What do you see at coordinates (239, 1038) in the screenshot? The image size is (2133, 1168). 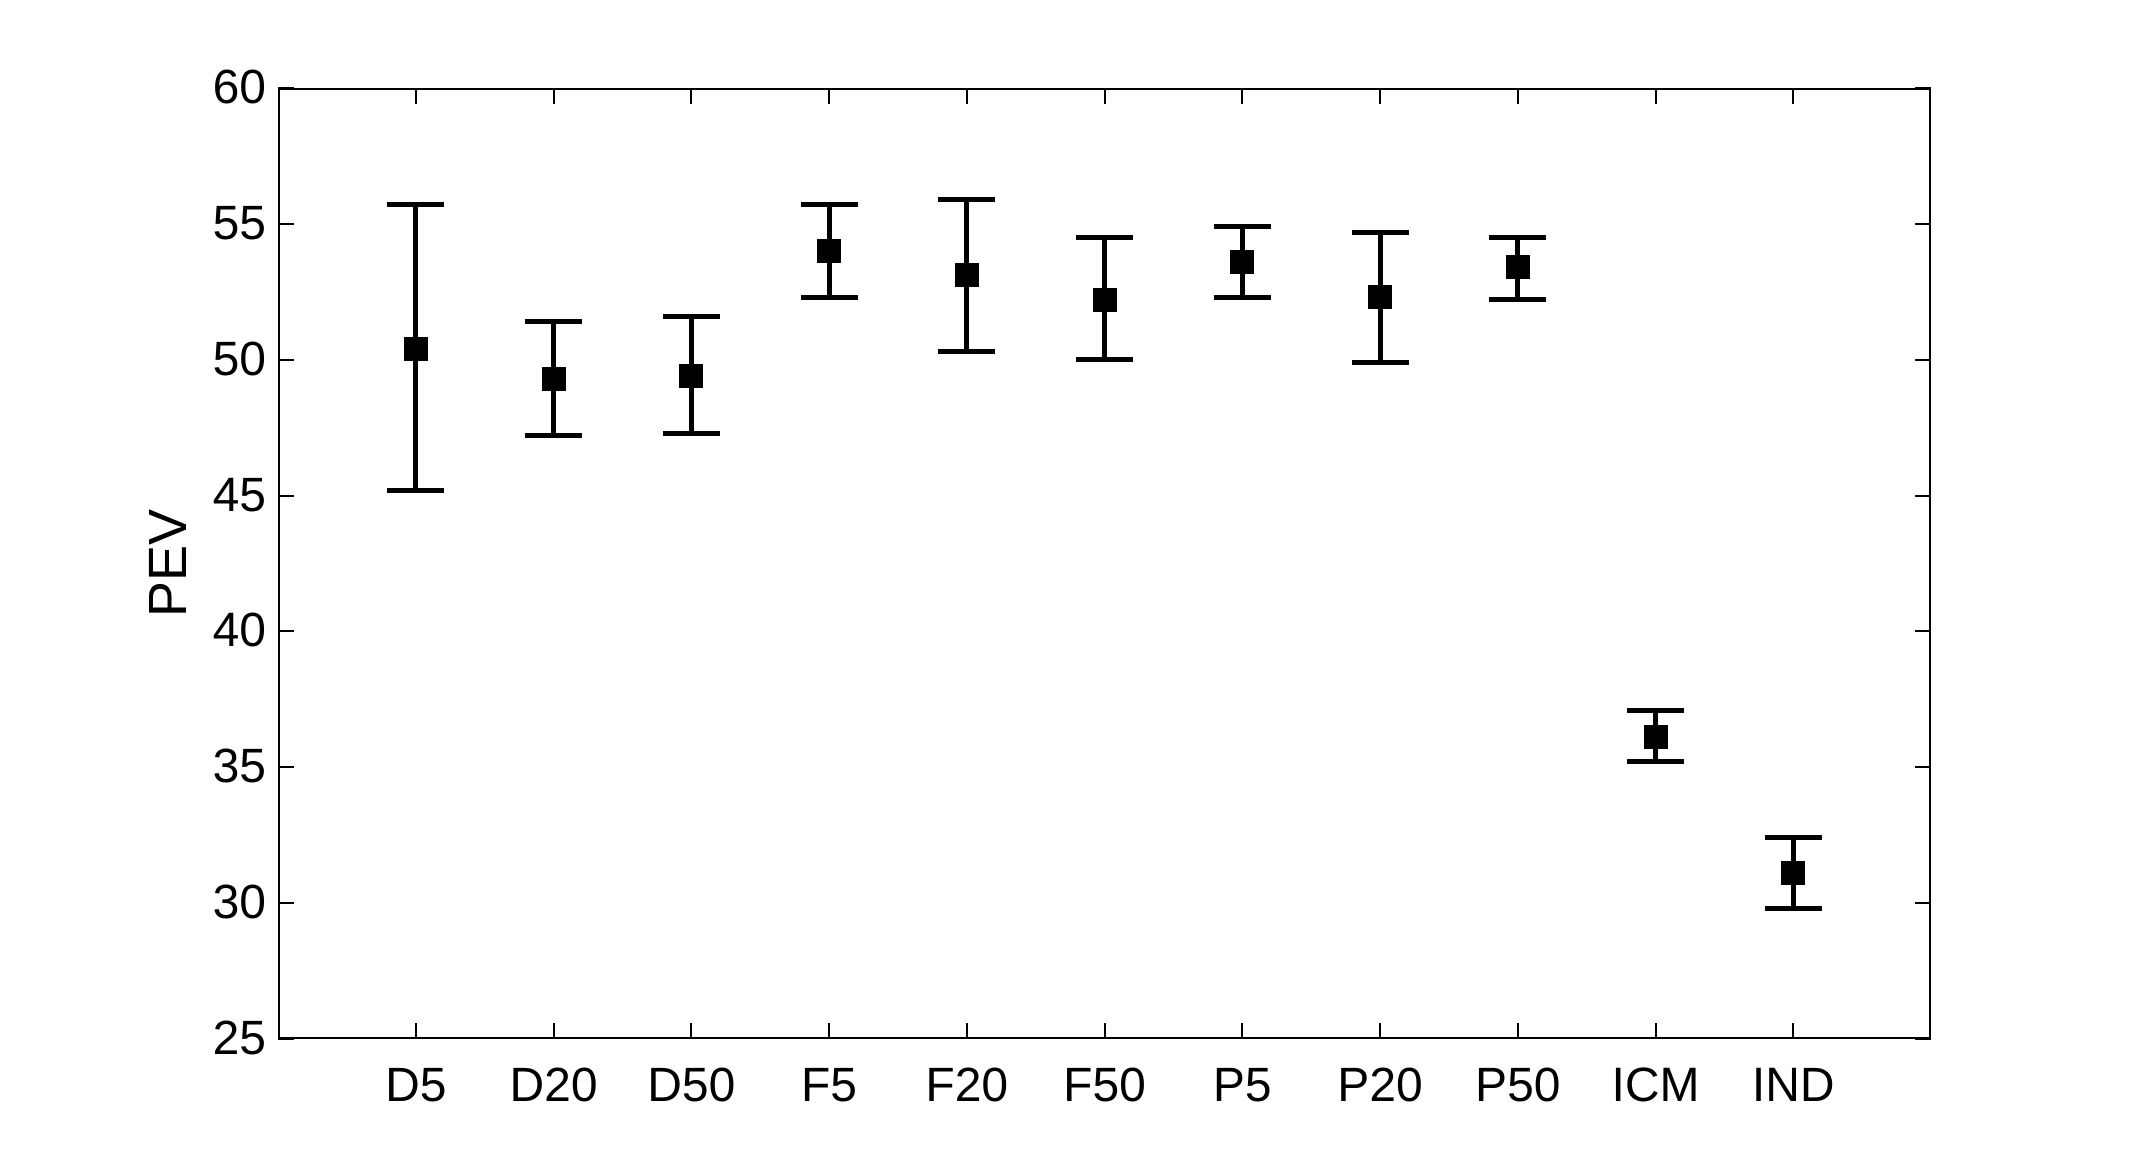 I see `y-tick-label: 25` at bounding box center [239, 1038].